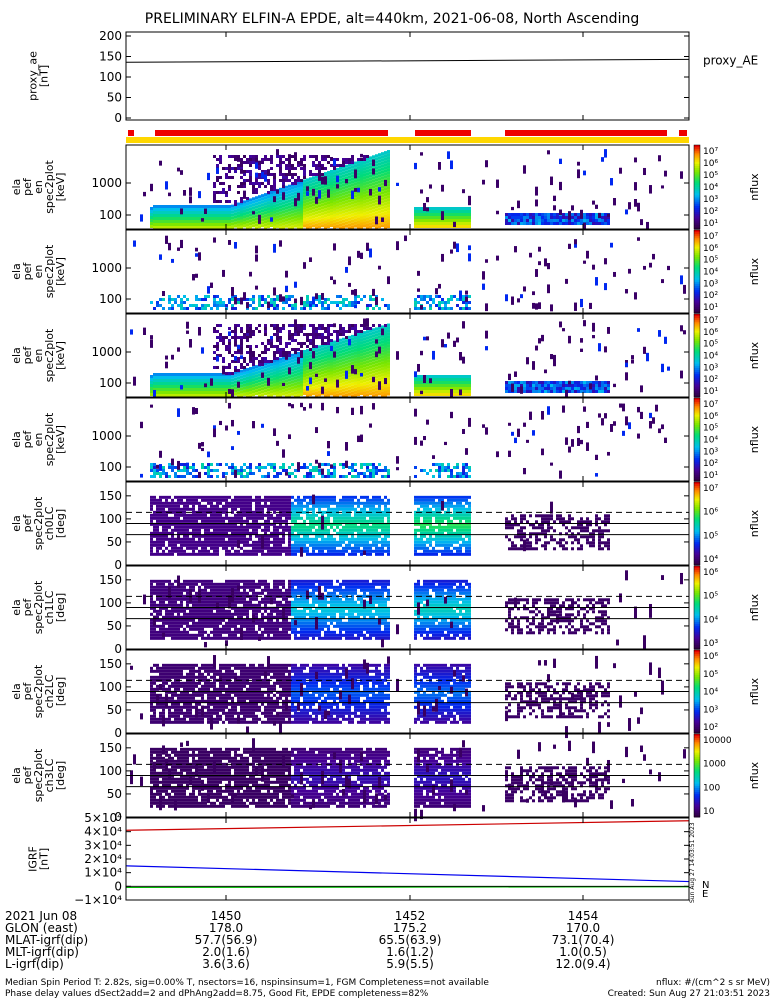 This screenshot has height=1000, width=775. What do you see at coordinates (697, 321) in the screenshot?
I see `spec-en-3-cbar-cell` at bounding box center [697, 321].